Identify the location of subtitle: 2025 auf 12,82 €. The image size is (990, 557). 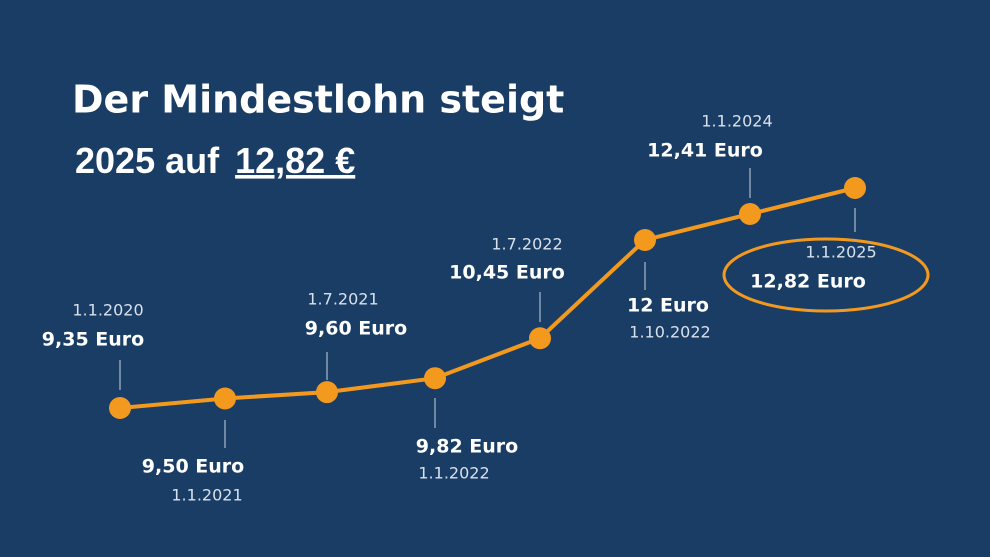
(215, 160).